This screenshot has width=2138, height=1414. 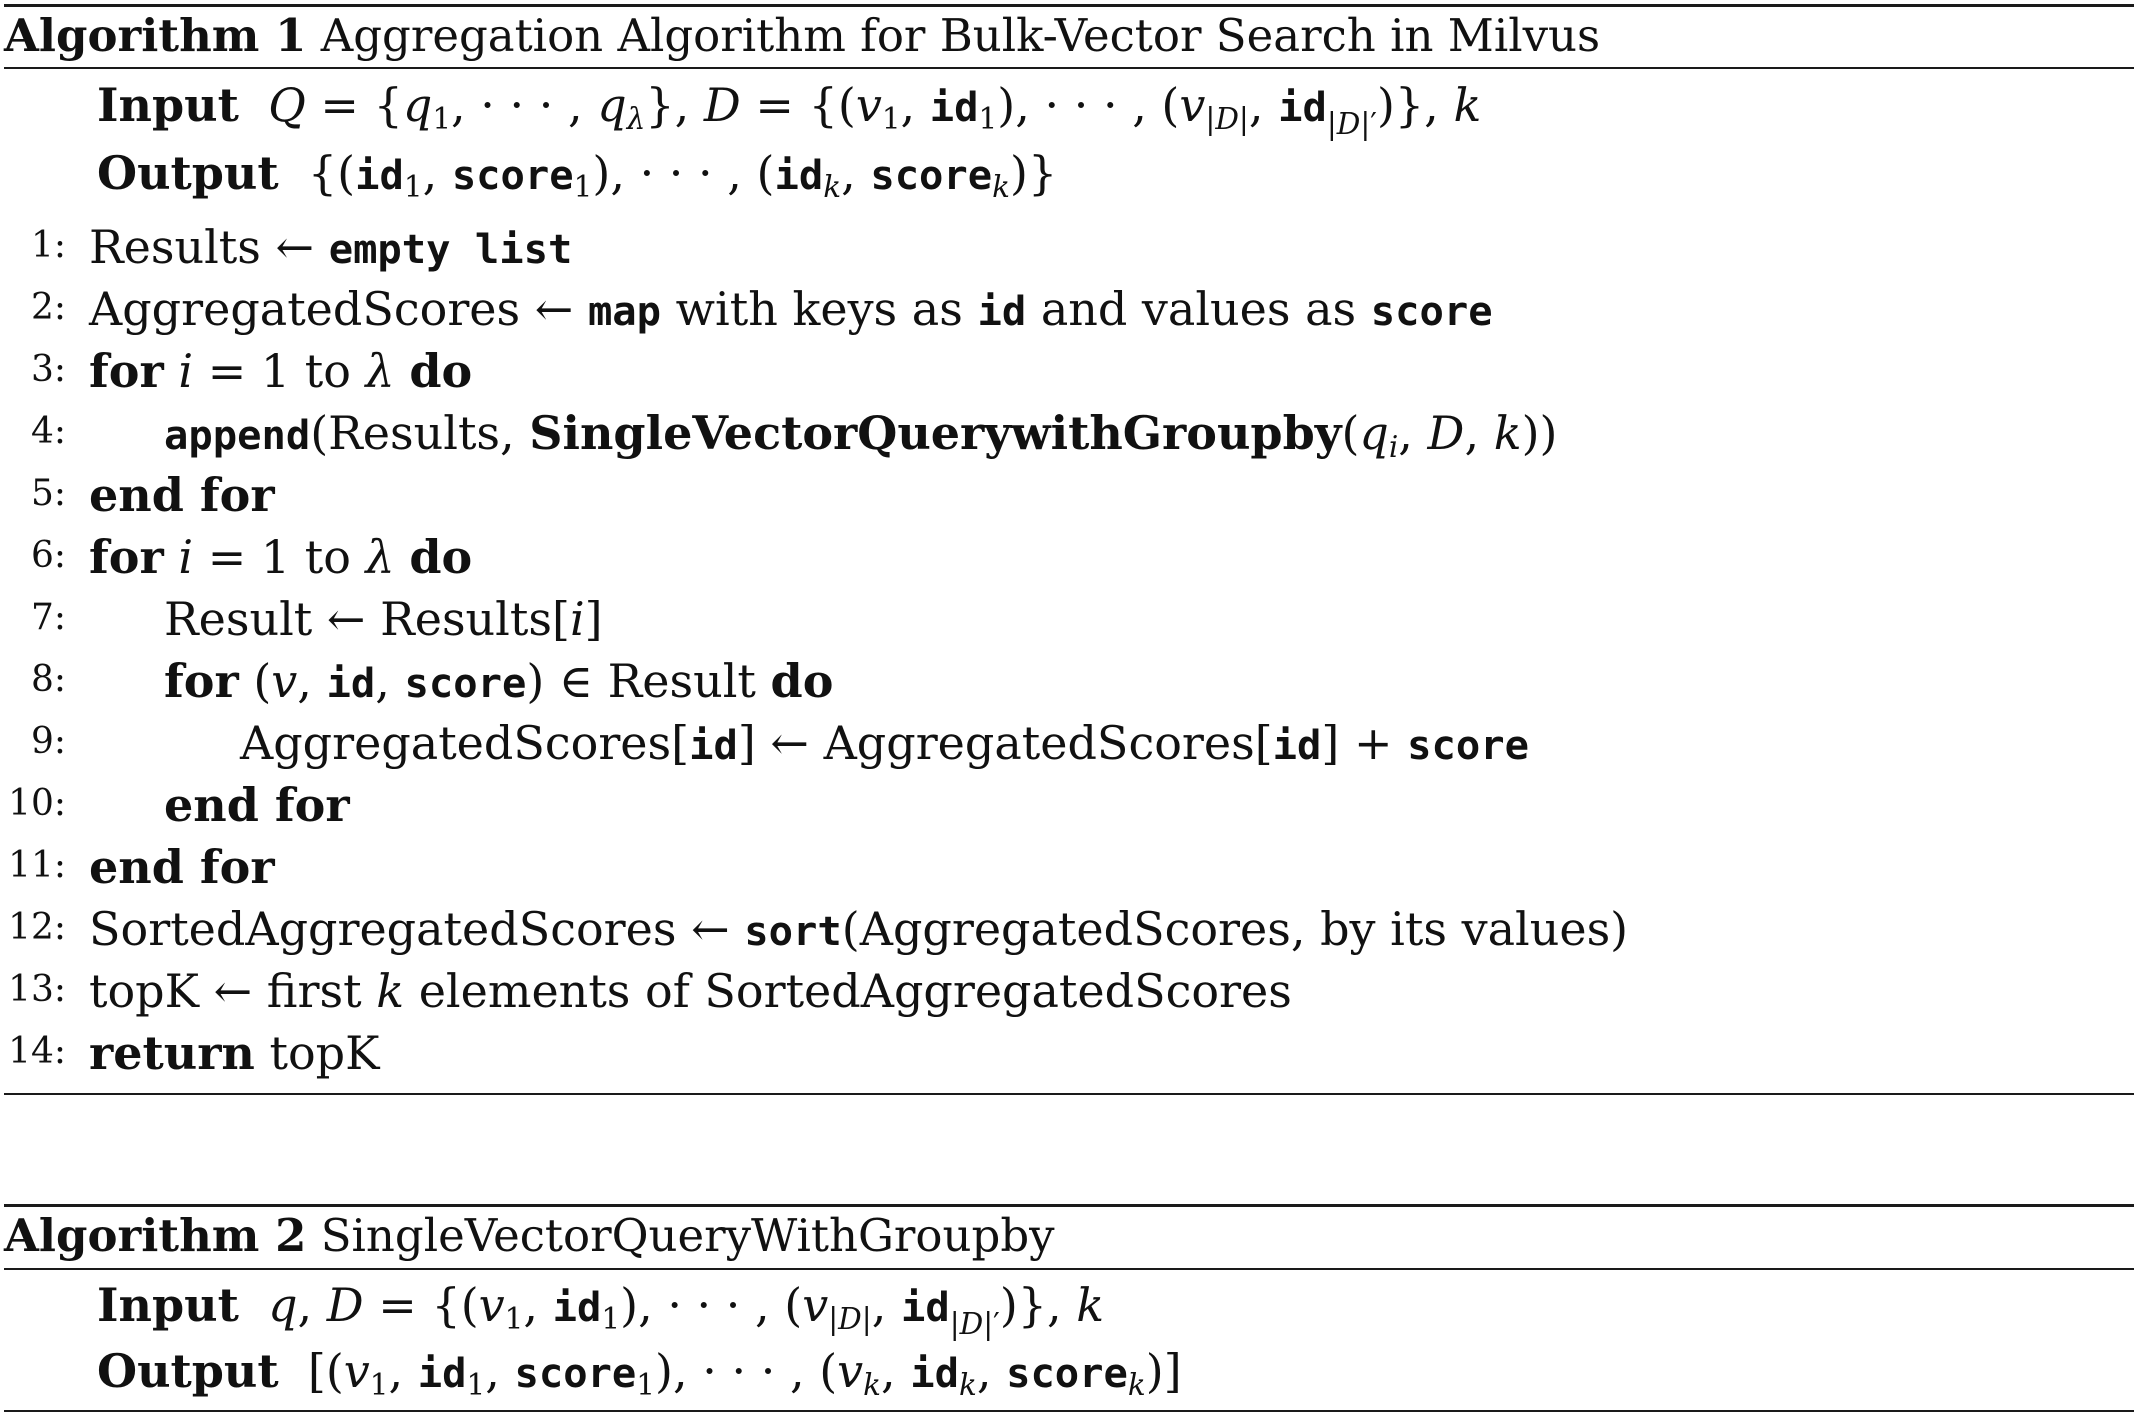 What do you see at coordinates (499, 681) in the screenshot?
I see `line-statement: for (v, id, score) ∈ Result do` at bounding box center [499, 681].